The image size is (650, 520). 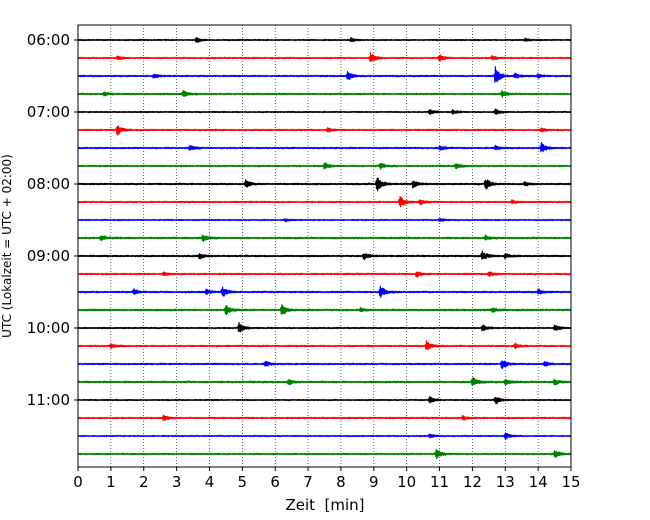 I want to click on x-tick-label: 7, so click(x=308, y=482).